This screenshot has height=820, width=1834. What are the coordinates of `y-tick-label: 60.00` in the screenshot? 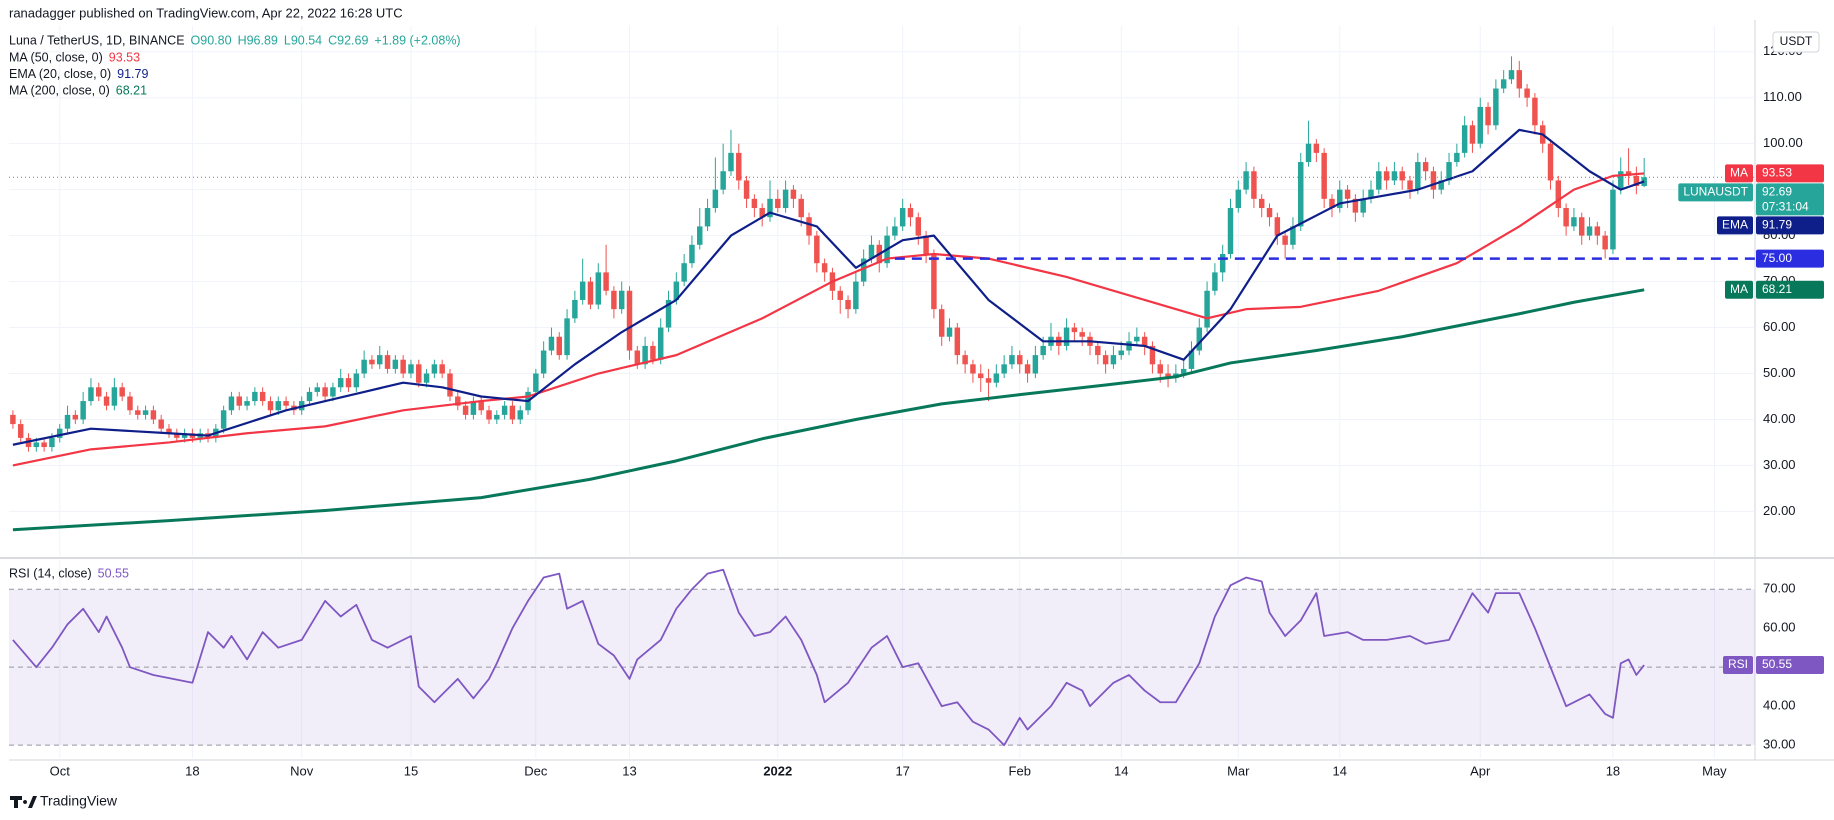 It's located at (1779, 326).